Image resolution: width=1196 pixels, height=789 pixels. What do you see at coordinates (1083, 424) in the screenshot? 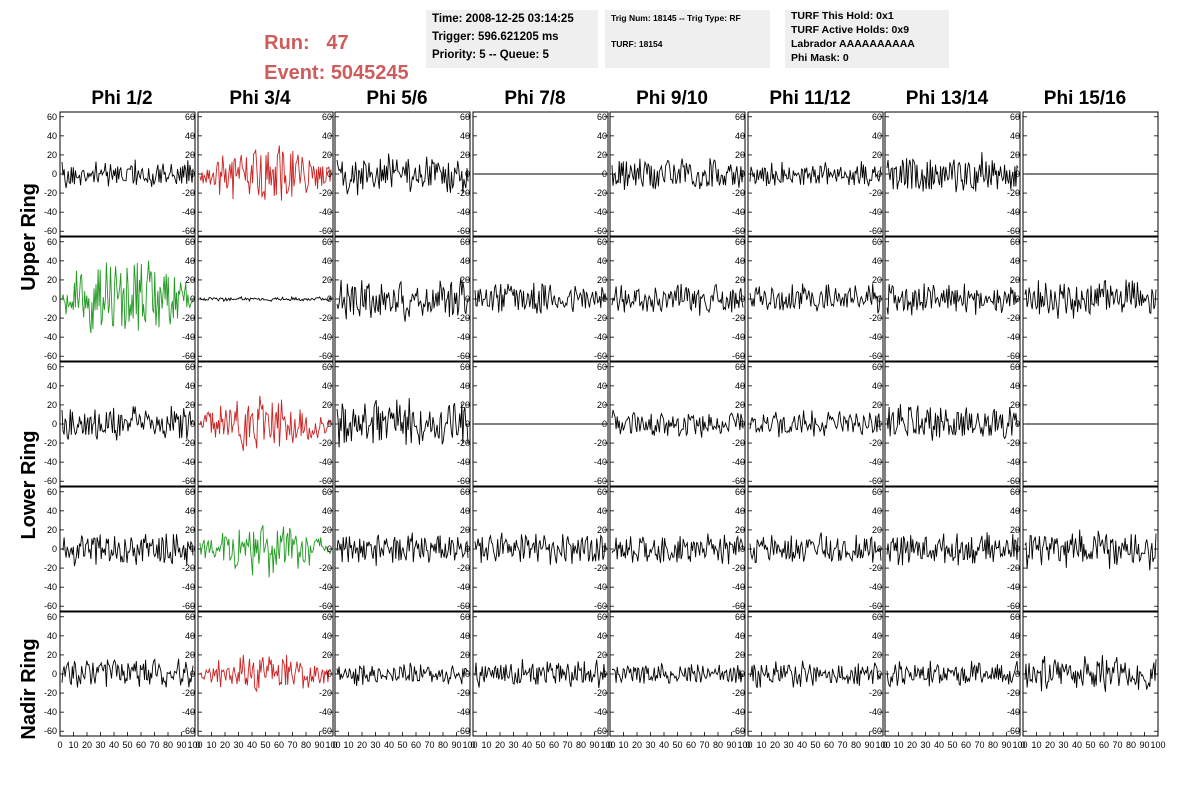
I see `waveform-panel-r3-c8: -60 -40 -20 0 20 40 60` at bounding box center [1083, 424].